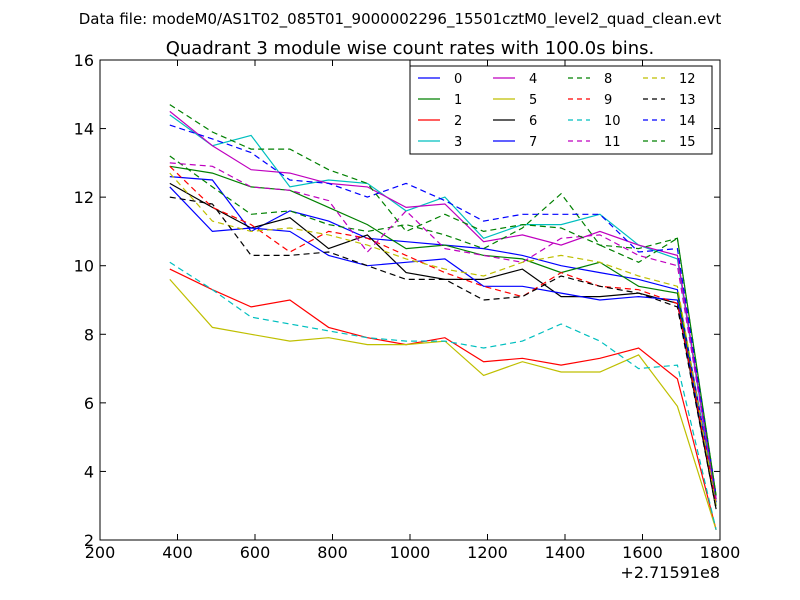  I want to click on y-tick-label: 6, so click(89, 403).